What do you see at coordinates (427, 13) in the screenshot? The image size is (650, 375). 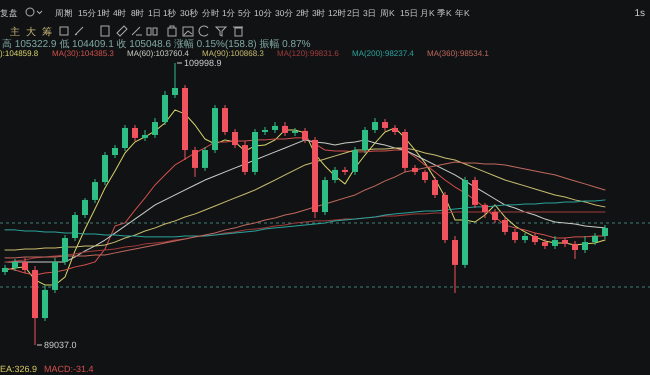 I see `text: 月K` at bounding box center [427, 13].